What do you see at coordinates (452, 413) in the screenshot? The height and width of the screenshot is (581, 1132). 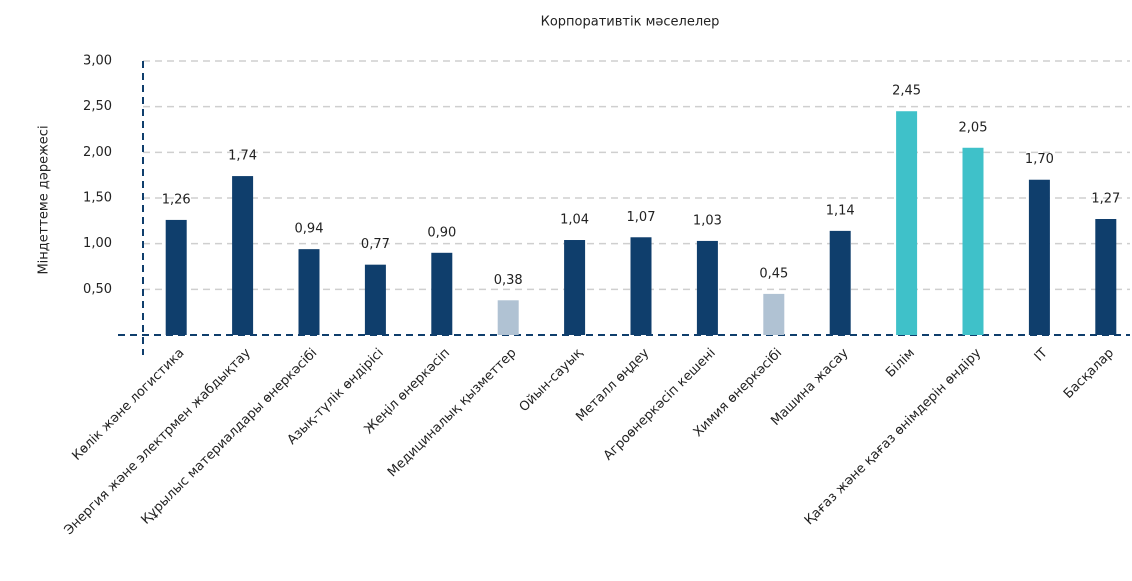 I see `x-tick-label: Медициналық қызметтер` at bounding box center [452, 413].